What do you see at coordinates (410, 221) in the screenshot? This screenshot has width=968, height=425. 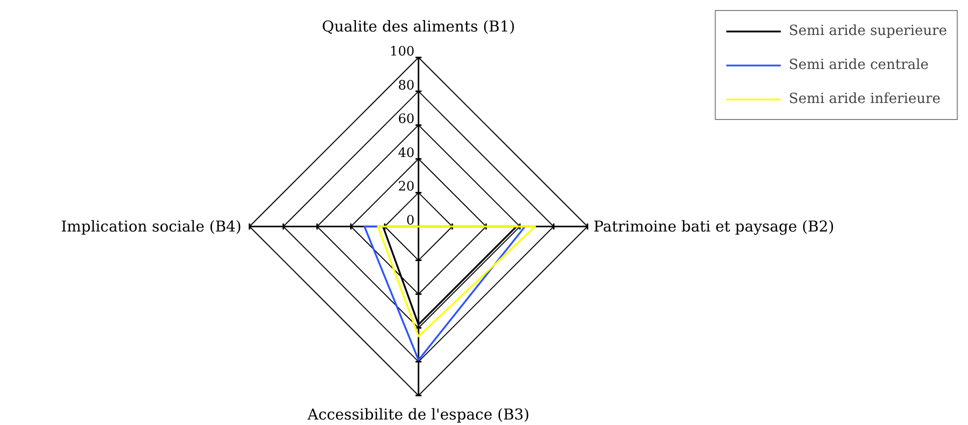 I see `y-tick-label: 0` at bounding box center [410, 221].